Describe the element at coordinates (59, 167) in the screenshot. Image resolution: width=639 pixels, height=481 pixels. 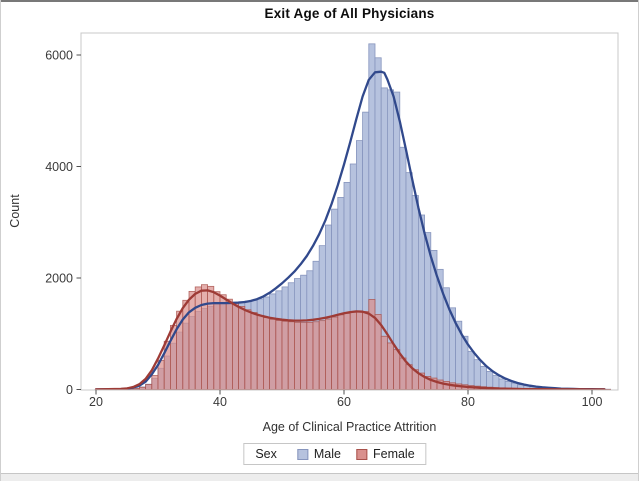
I see `svg-text: 4000` at that location.